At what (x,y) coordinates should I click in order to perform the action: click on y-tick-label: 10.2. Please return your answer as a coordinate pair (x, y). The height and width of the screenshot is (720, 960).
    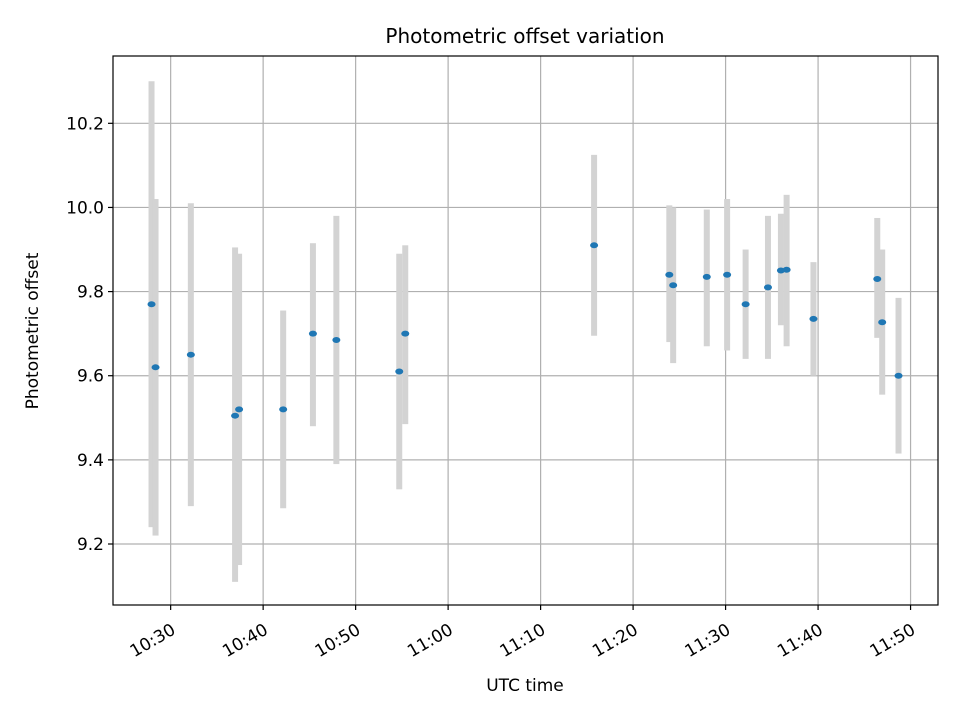
    Looking at the image, I should click on (85, 124).